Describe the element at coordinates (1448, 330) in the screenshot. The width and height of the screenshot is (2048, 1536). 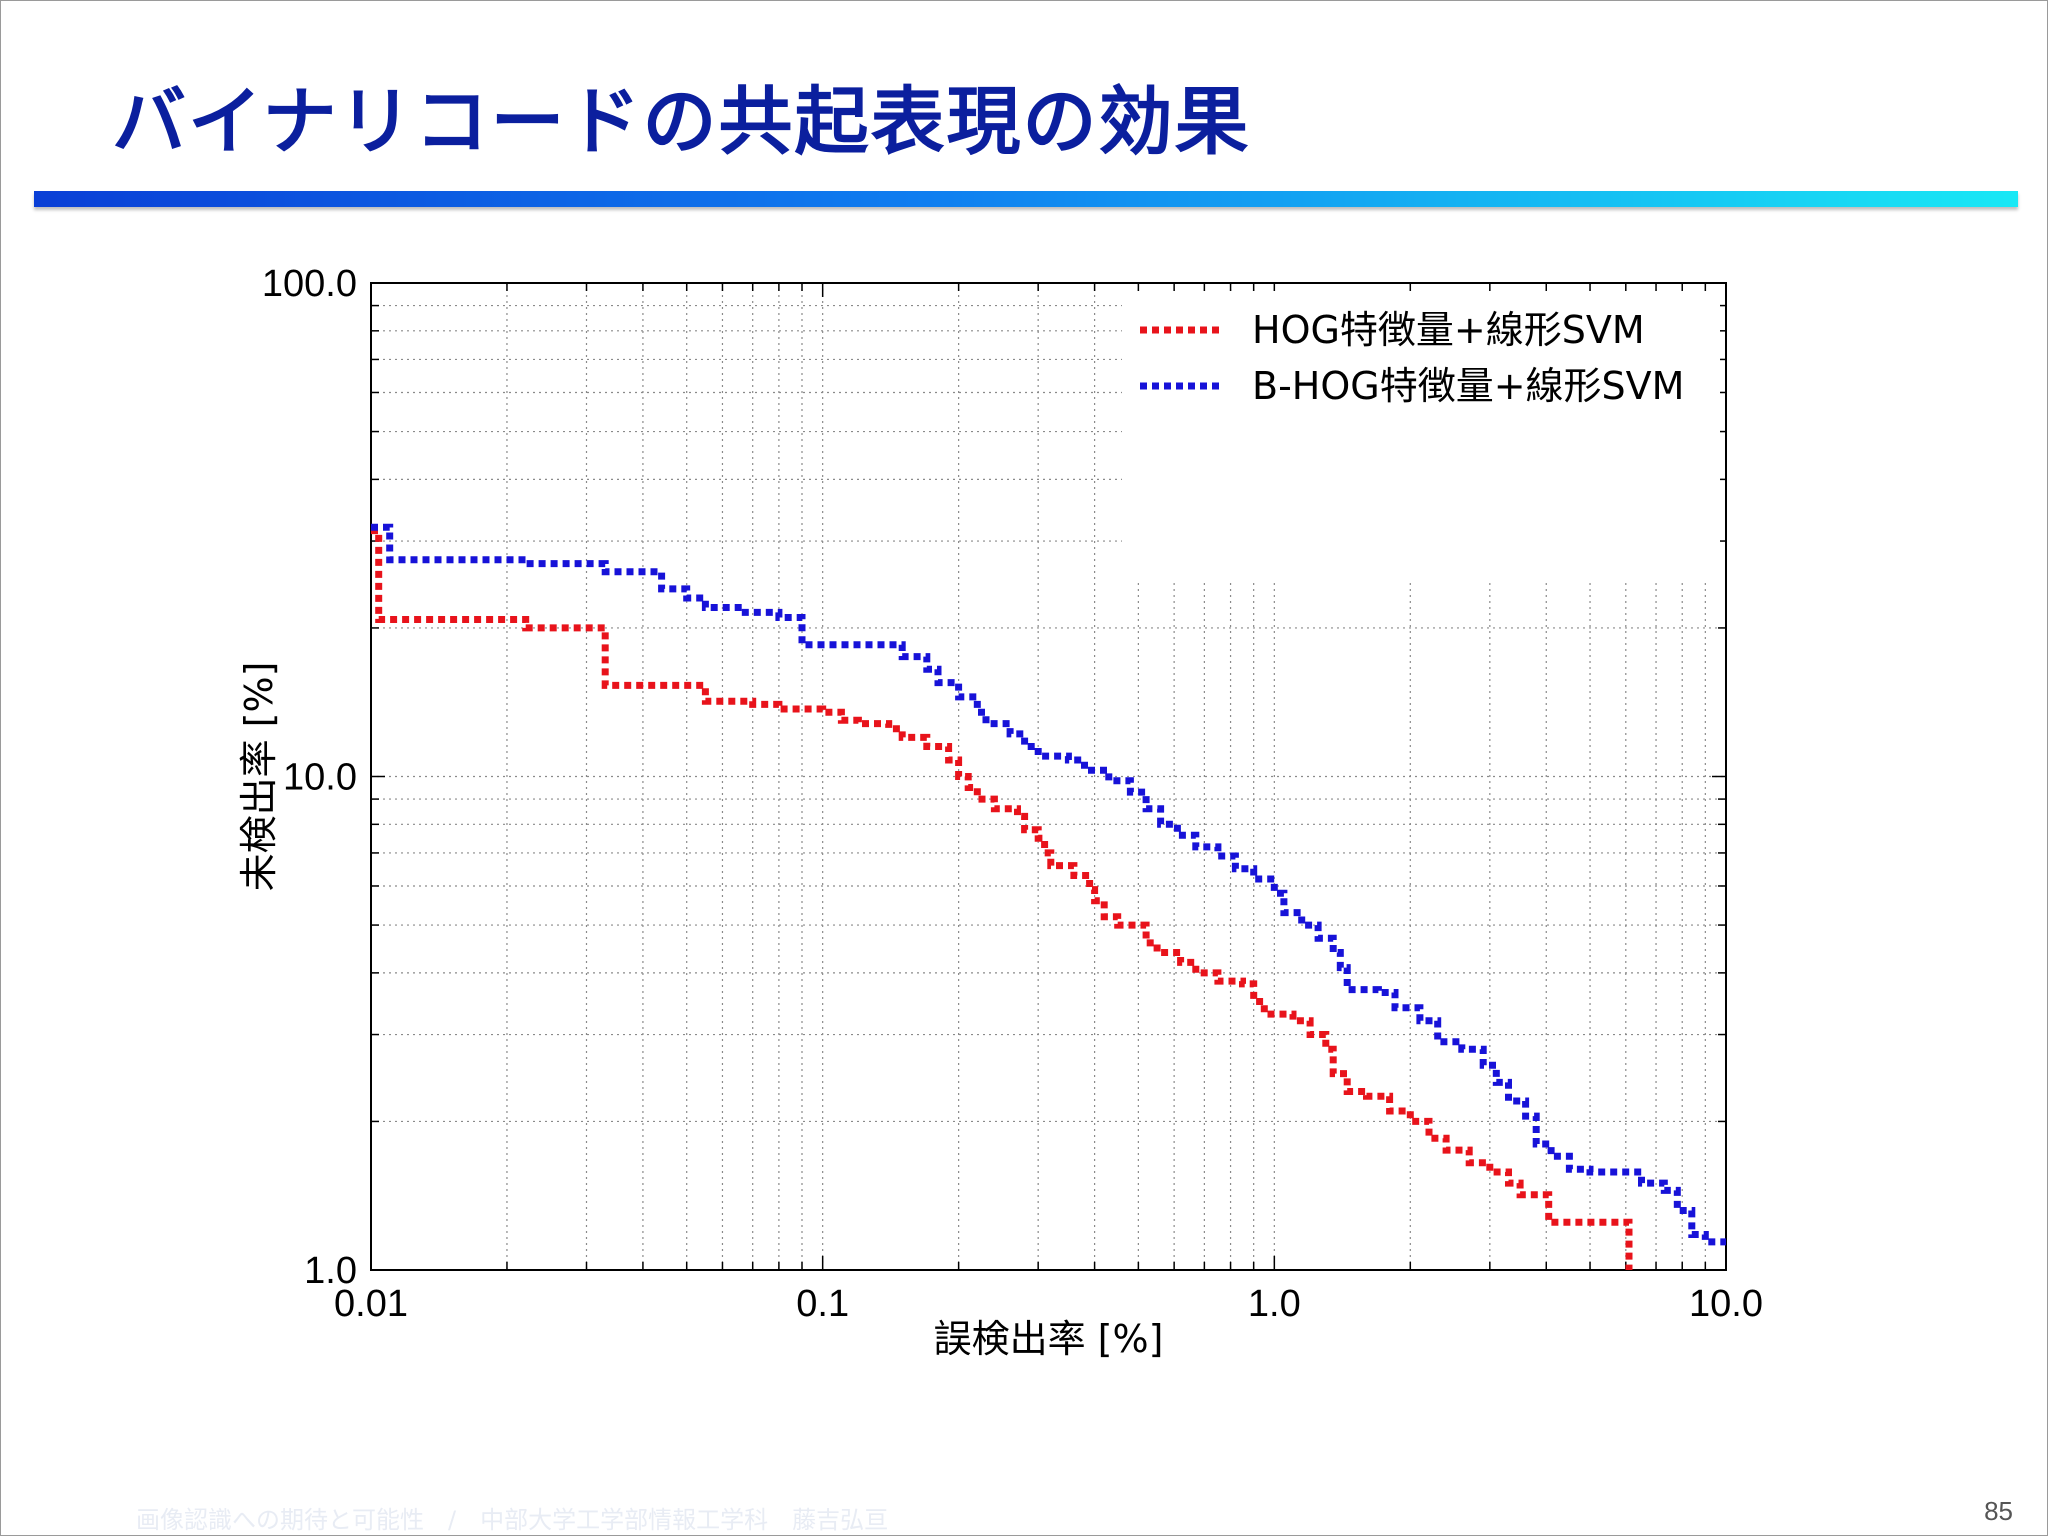
I see `legend-label-1: HOG特徴量+線形SVM` at that location.